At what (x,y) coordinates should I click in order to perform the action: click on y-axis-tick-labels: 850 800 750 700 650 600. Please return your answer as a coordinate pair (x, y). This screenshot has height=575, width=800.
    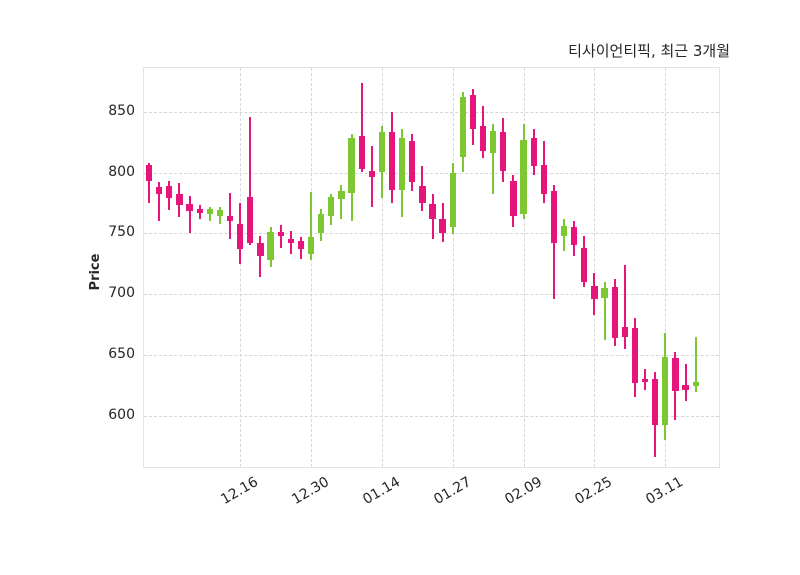
    Looking at the image, I should click on (107, 287).